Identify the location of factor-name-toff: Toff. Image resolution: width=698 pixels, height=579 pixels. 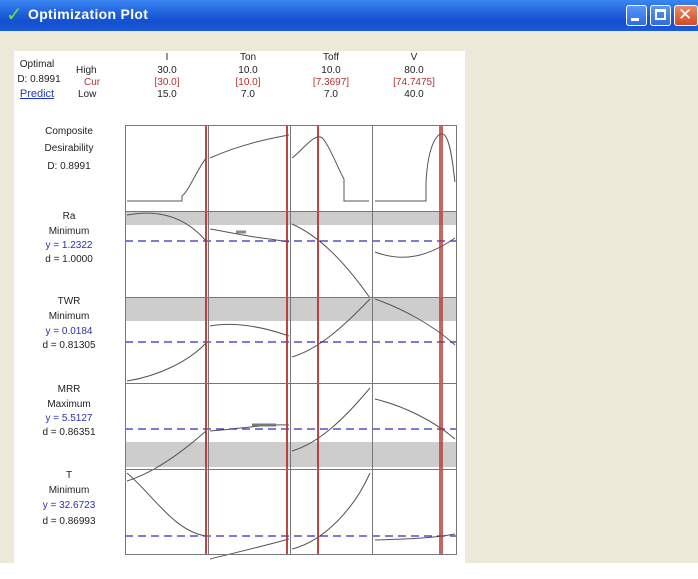
(331, 57).